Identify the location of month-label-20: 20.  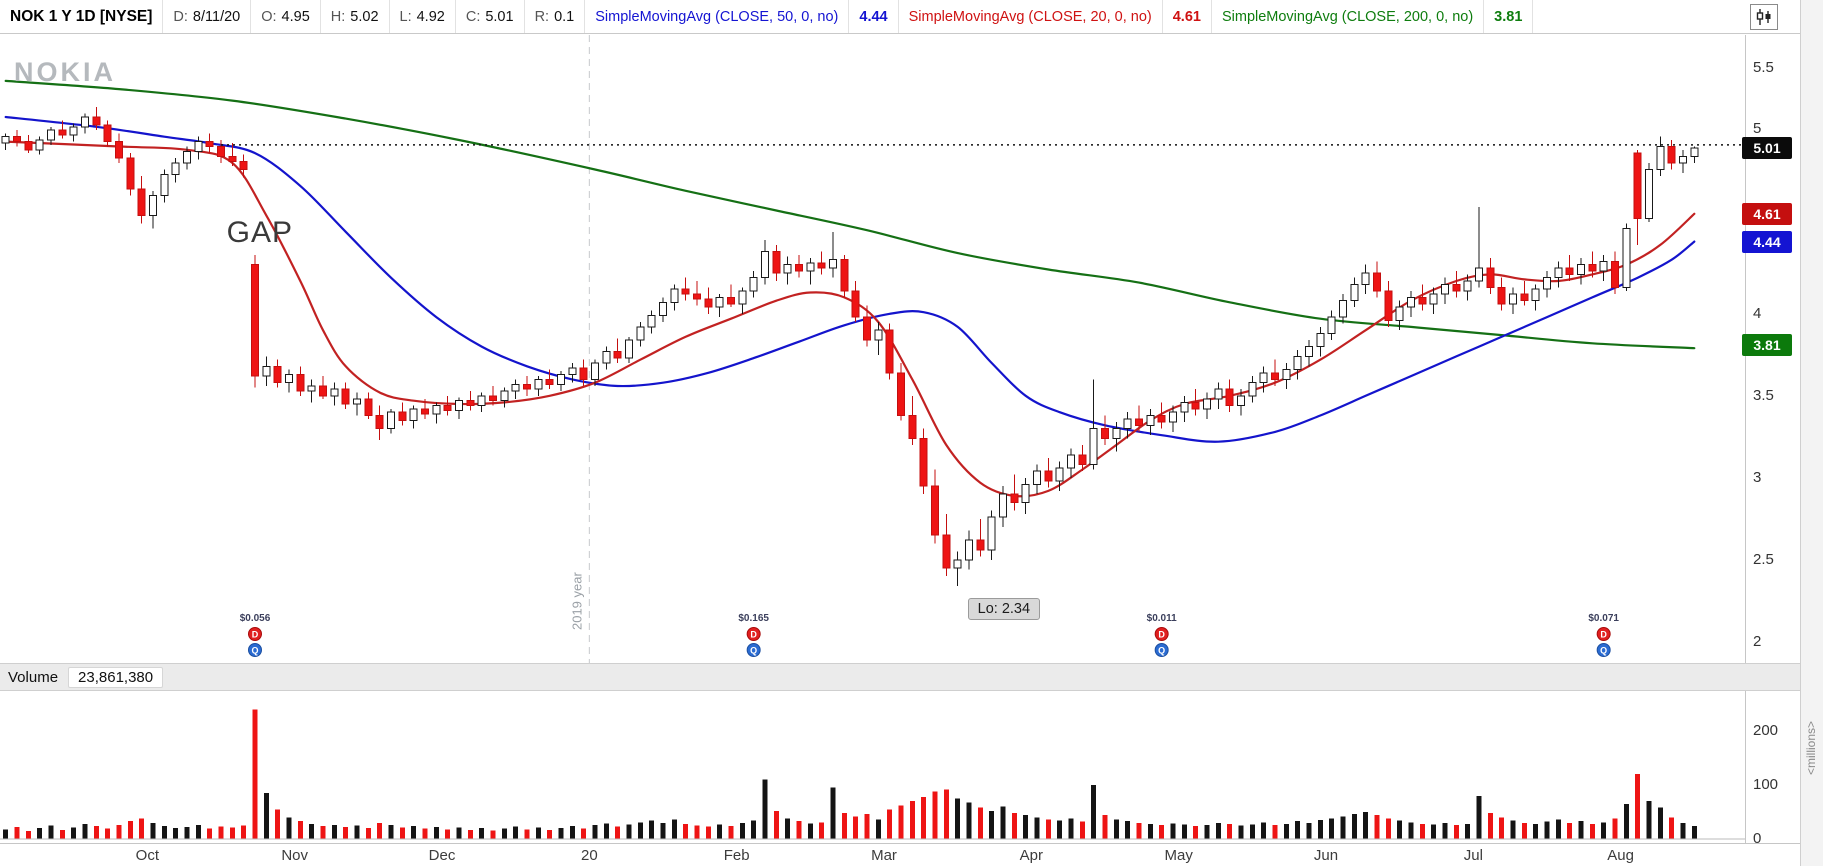
(589, 855).